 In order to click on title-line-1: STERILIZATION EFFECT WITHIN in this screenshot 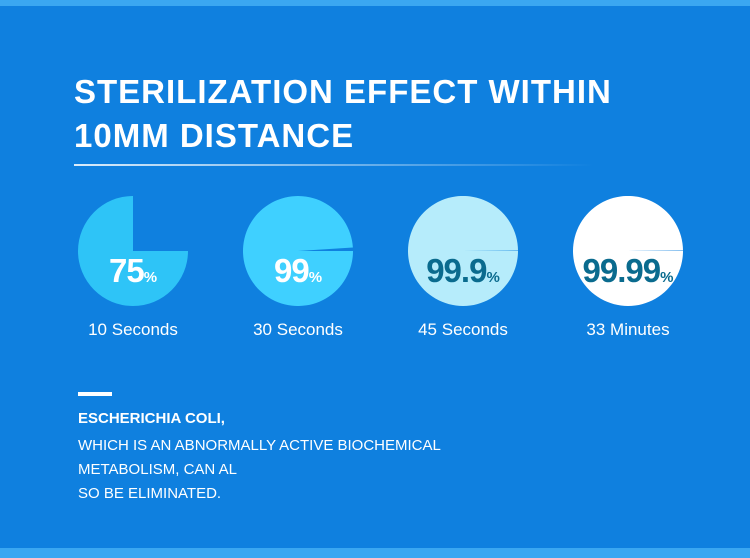, I will do `click(343, 91)`.